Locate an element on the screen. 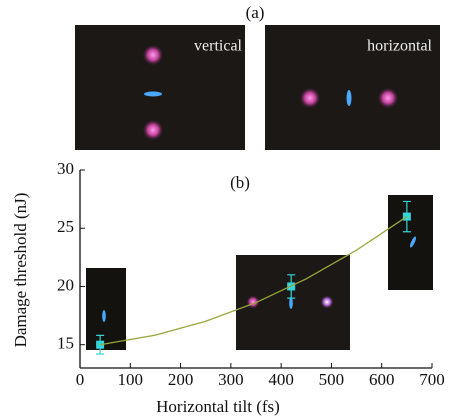  x-tick-label: 0 is located at coordinates (80, 379).